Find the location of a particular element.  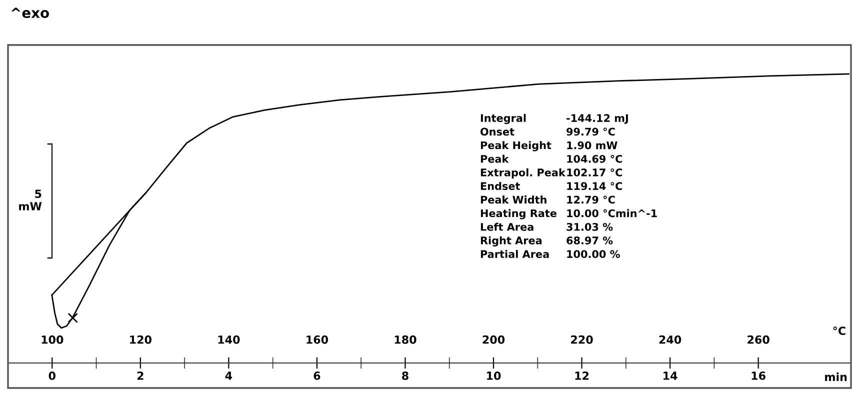

annotation: Onset is located at coordinates (497, 132).